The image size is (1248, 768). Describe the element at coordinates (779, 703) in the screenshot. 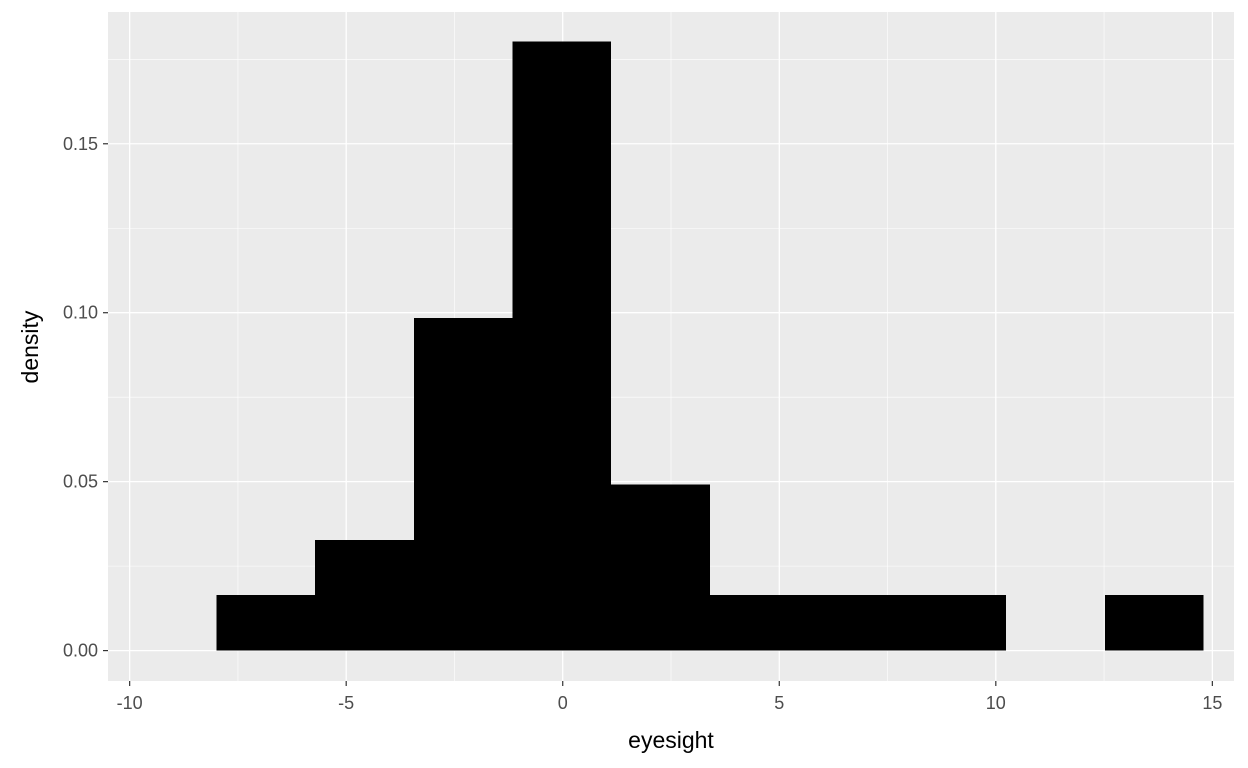

I see `x-tick-label: 5` at that location.